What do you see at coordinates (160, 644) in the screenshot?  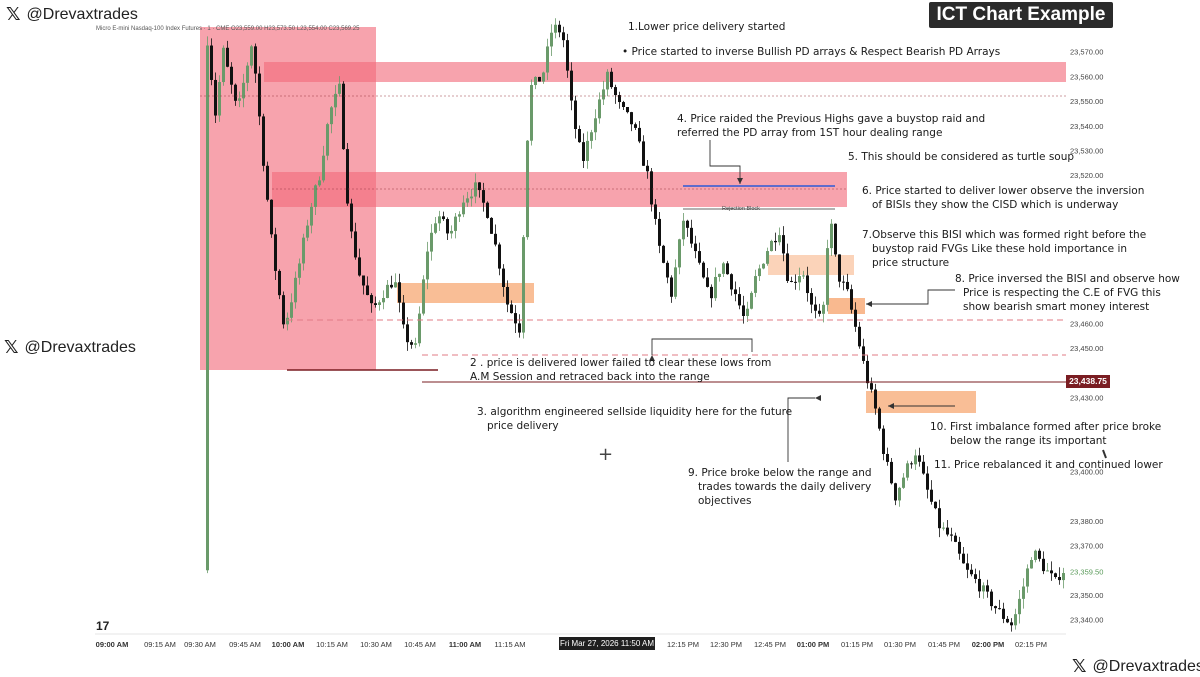 I see `x-tick-label: 09:15 AM` at bounding box center [160, 644].